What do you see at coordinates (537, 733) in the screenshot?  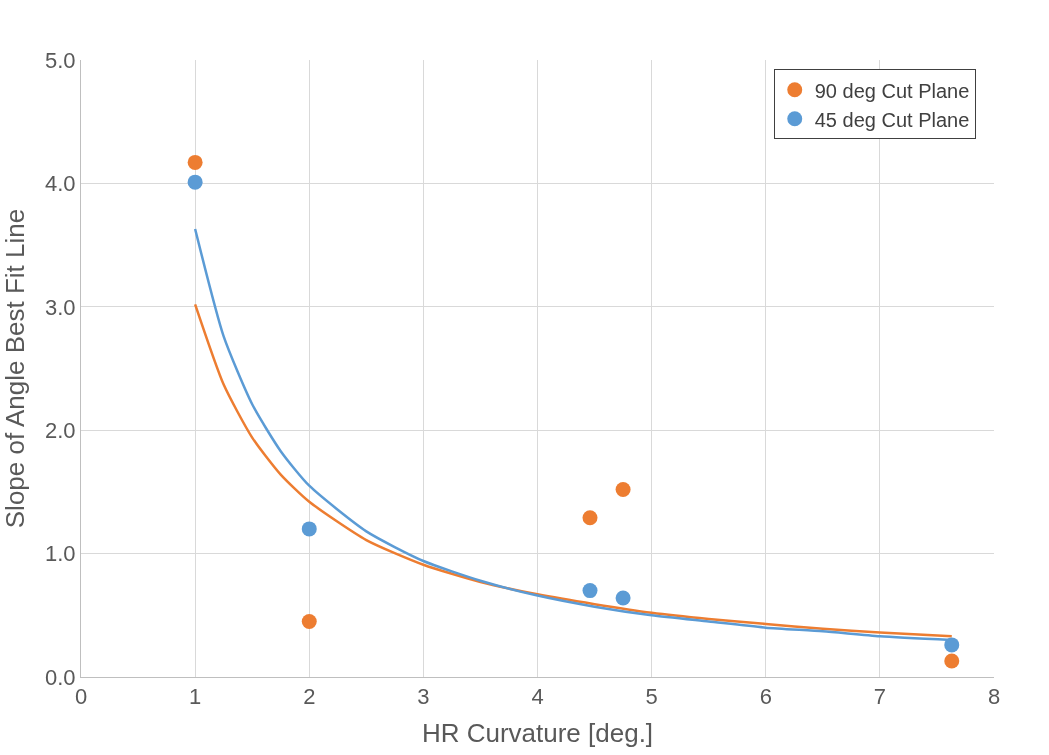 I see `x-axis-title: HR Curvature [deg.]` at bounding box center [537, 733].